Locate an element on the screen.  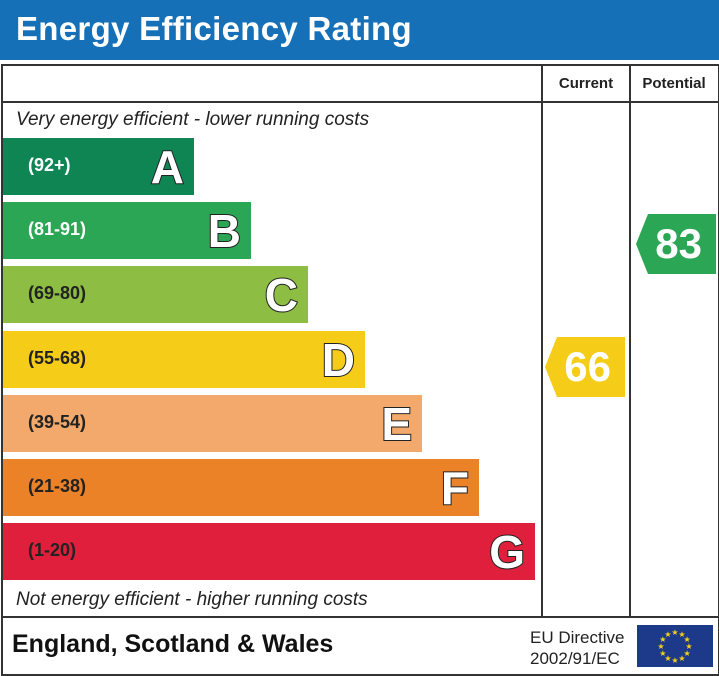
band-letter: B is located at coordinates (224, 231).